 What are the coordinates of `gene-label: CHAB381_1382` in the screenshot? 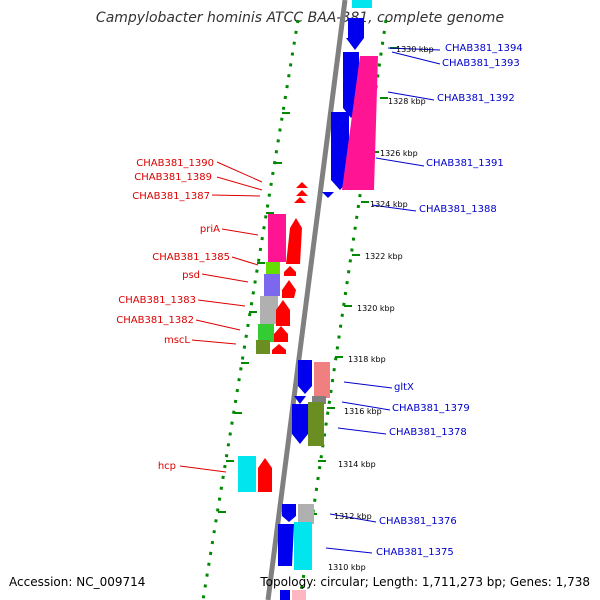 It's located at (155, 320).